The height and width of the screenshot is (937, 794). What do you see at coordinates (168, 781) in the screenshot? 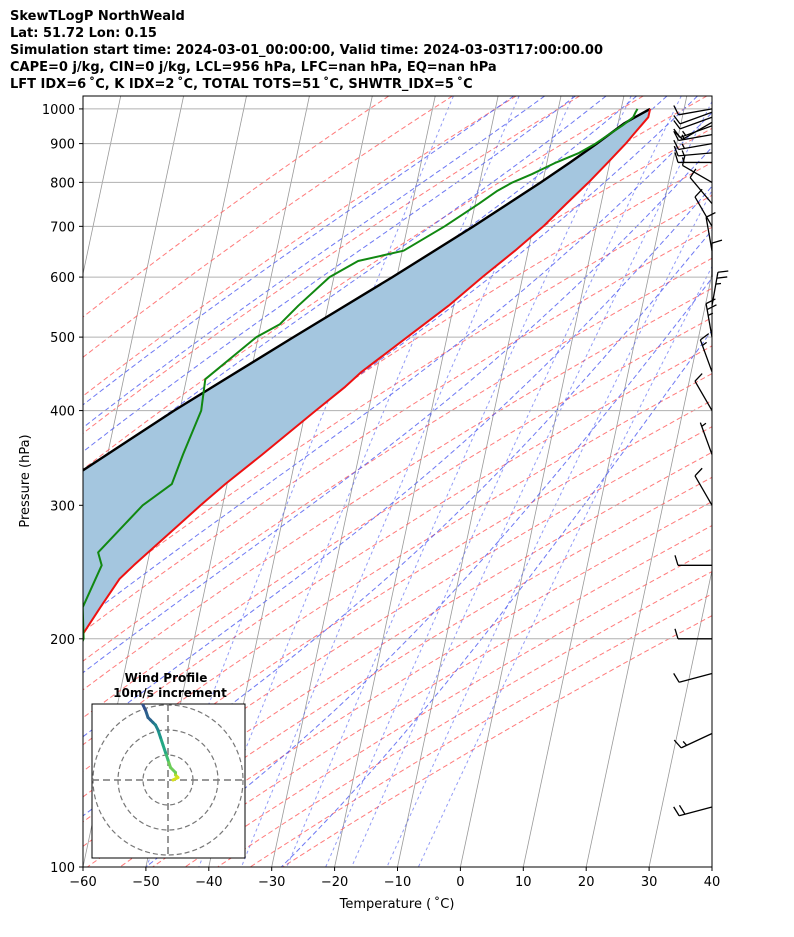
I see `hodograph-rings` at bounding box center [168, 781].